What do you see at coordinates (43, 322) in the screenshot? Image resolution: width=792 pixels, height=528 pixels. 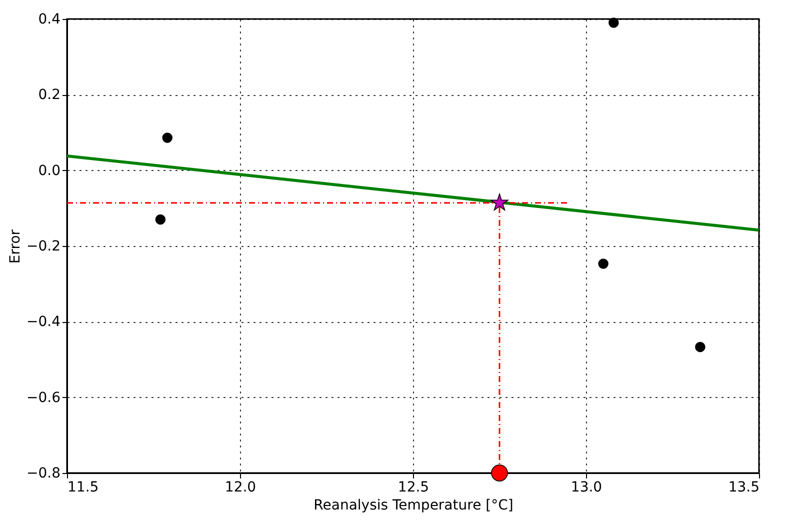 I see `y-tick-label: −0.4` at bounding box center [43, 322].